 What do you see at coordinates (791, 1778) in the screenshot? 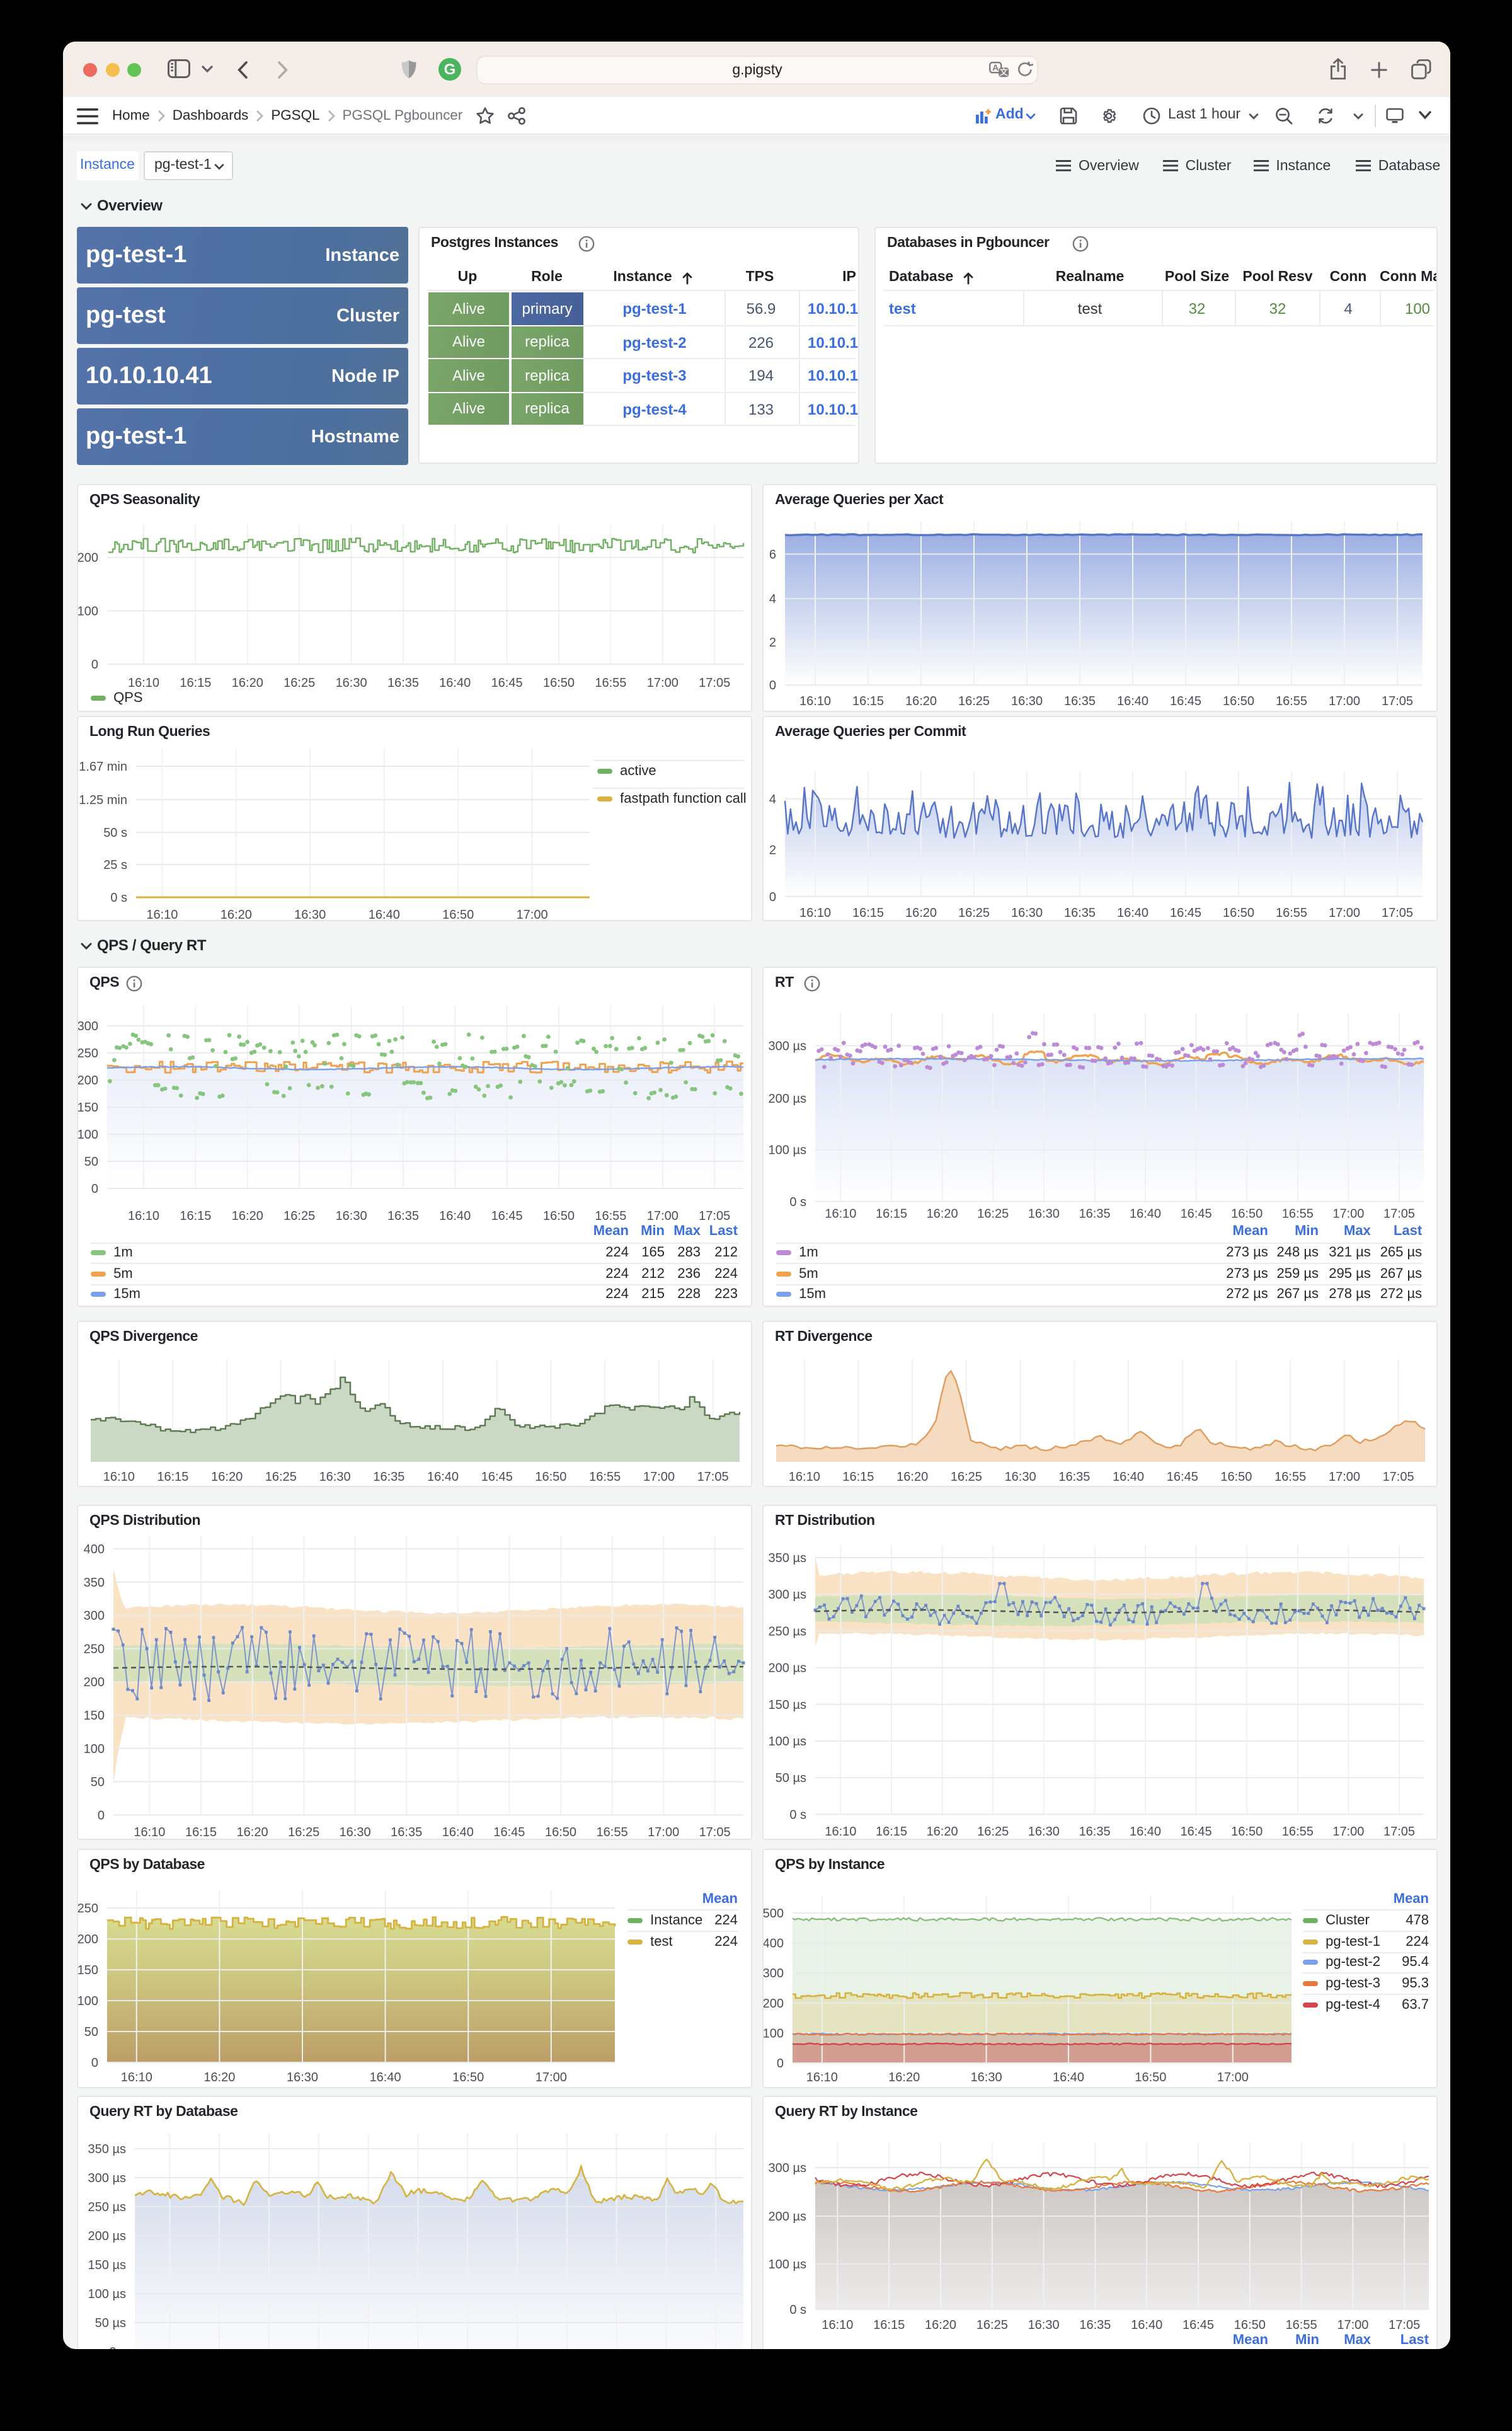
I see `svg-text: 50 µs` at bounding box center [791, 1778].